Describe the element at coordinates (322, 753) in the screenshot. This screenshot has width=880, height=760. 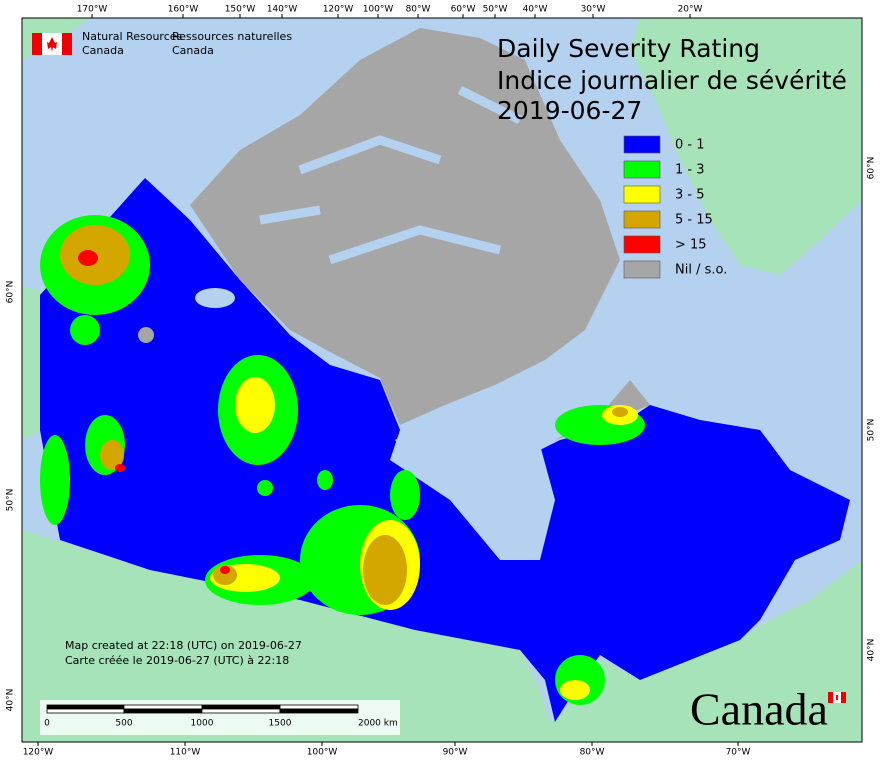
I see `bottom-lon-label: 100°W` at that location.